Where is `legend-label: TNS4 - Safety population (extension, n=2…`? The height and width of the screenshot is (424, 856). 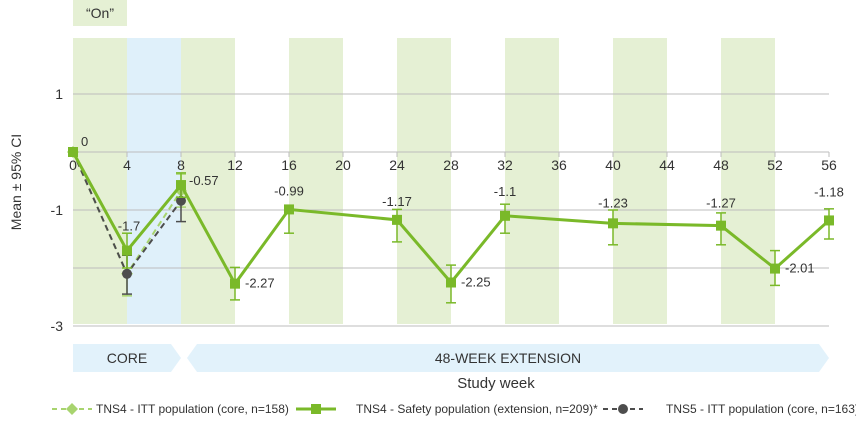
legend-label: TNS4 - Safety population (extension, n=2… is located at coordinates (477, 409).